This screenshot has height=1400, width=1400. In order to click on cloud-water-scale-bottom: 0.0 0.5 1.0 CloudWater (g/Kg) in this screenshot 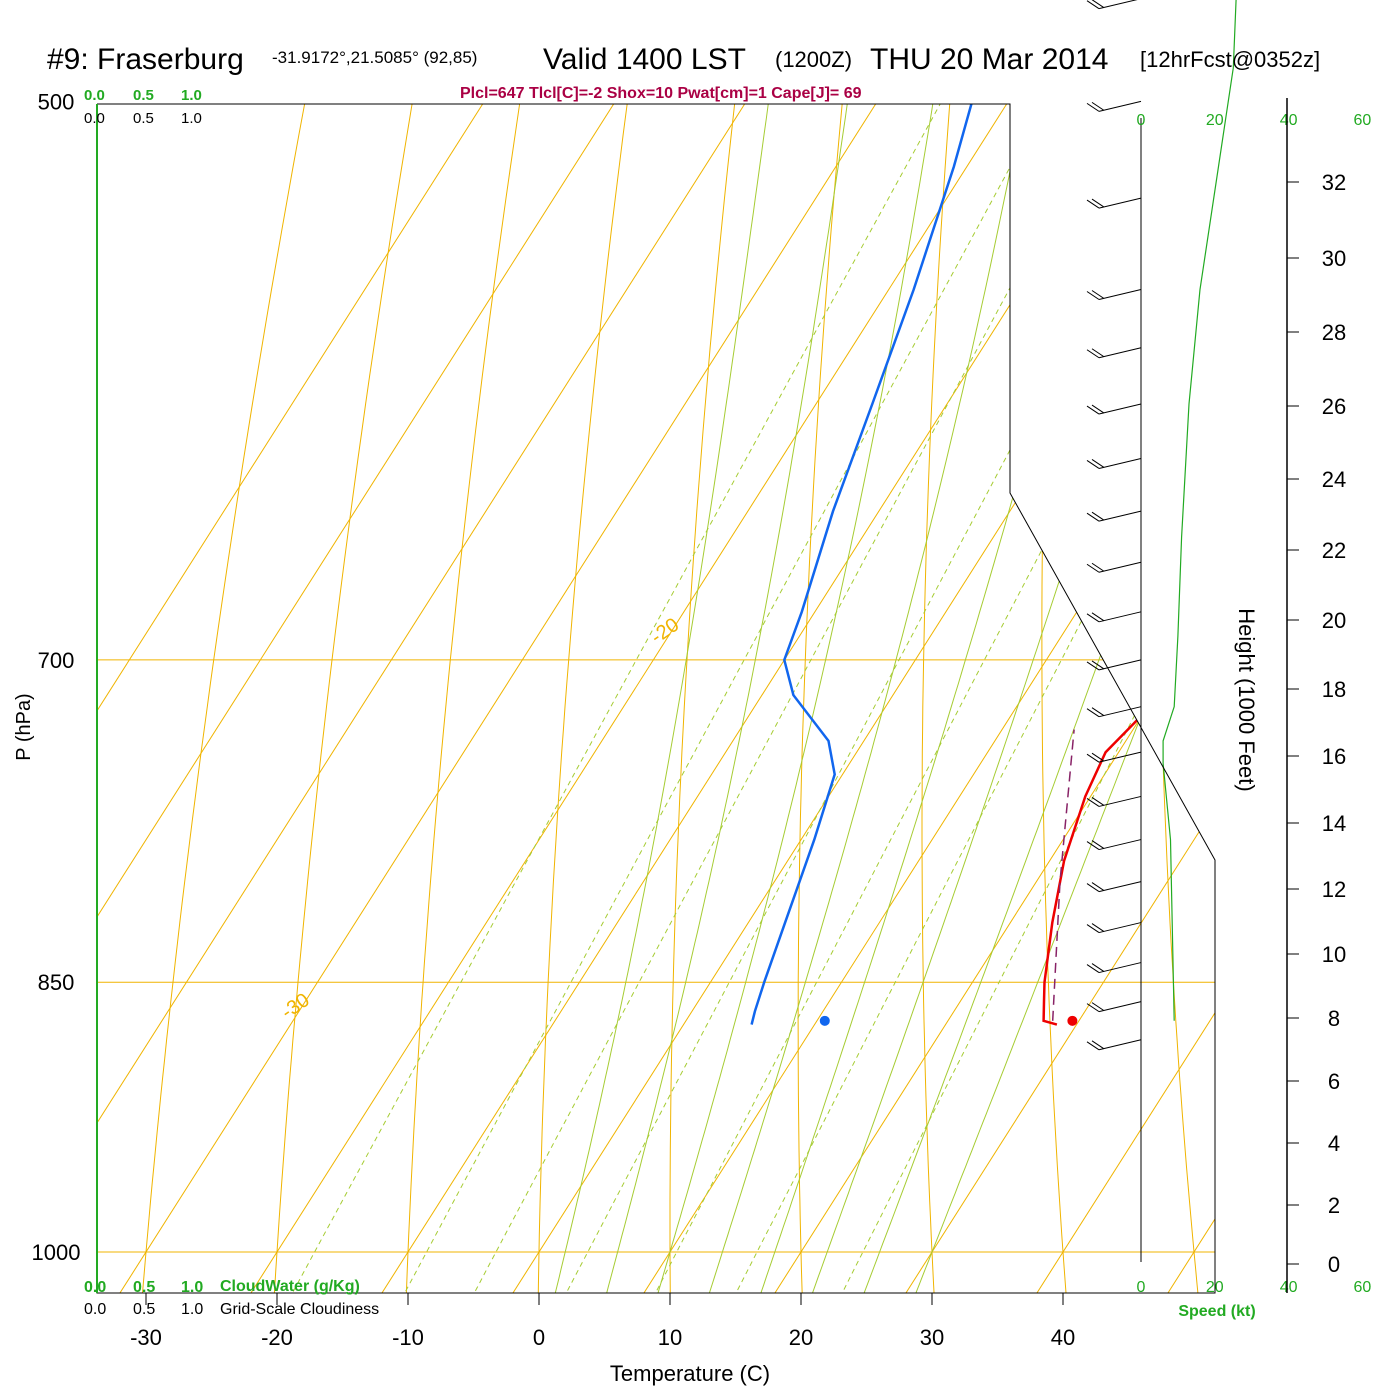, I will do `click(222, 1287)`.